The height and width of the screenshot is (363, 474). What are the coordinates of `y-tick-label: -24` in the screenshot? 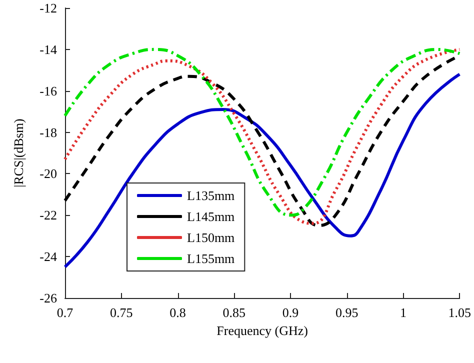 It's located at (49, 256).